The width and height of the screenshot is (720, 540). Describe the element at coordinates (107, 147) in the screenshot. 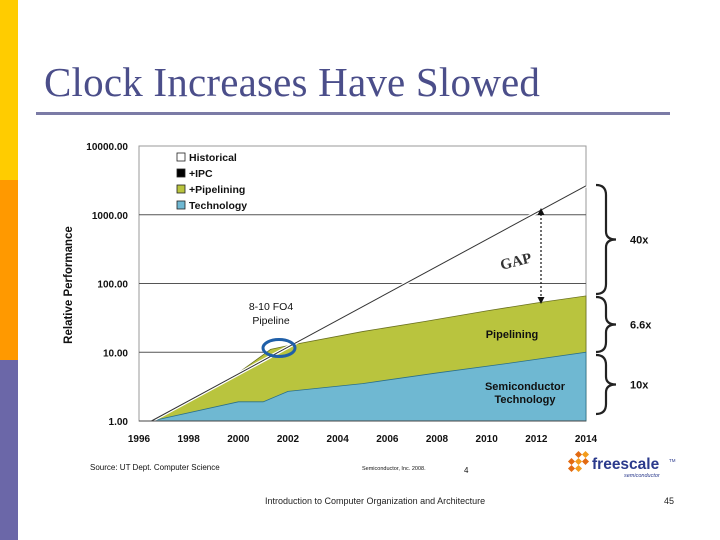

I see `y-tick-label: 10000.00` at that location.